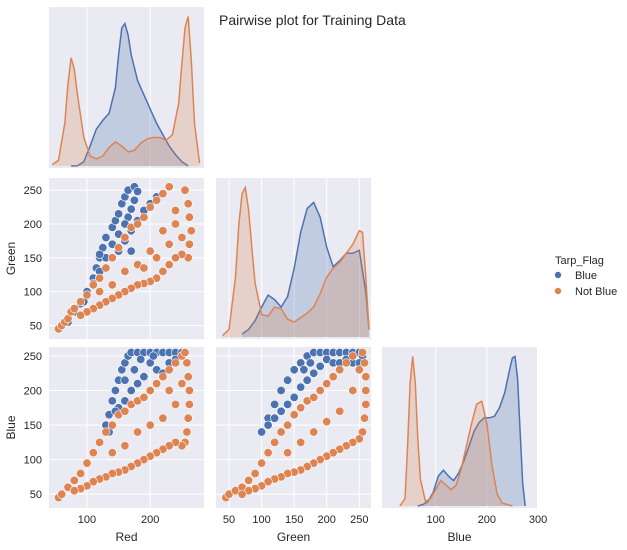 Image resolution: width=627 pixels, height=550 pixels. Describe the element at coordinates (293, 427) in the screenshot. I see `panel-green-vs-blue` at that location.